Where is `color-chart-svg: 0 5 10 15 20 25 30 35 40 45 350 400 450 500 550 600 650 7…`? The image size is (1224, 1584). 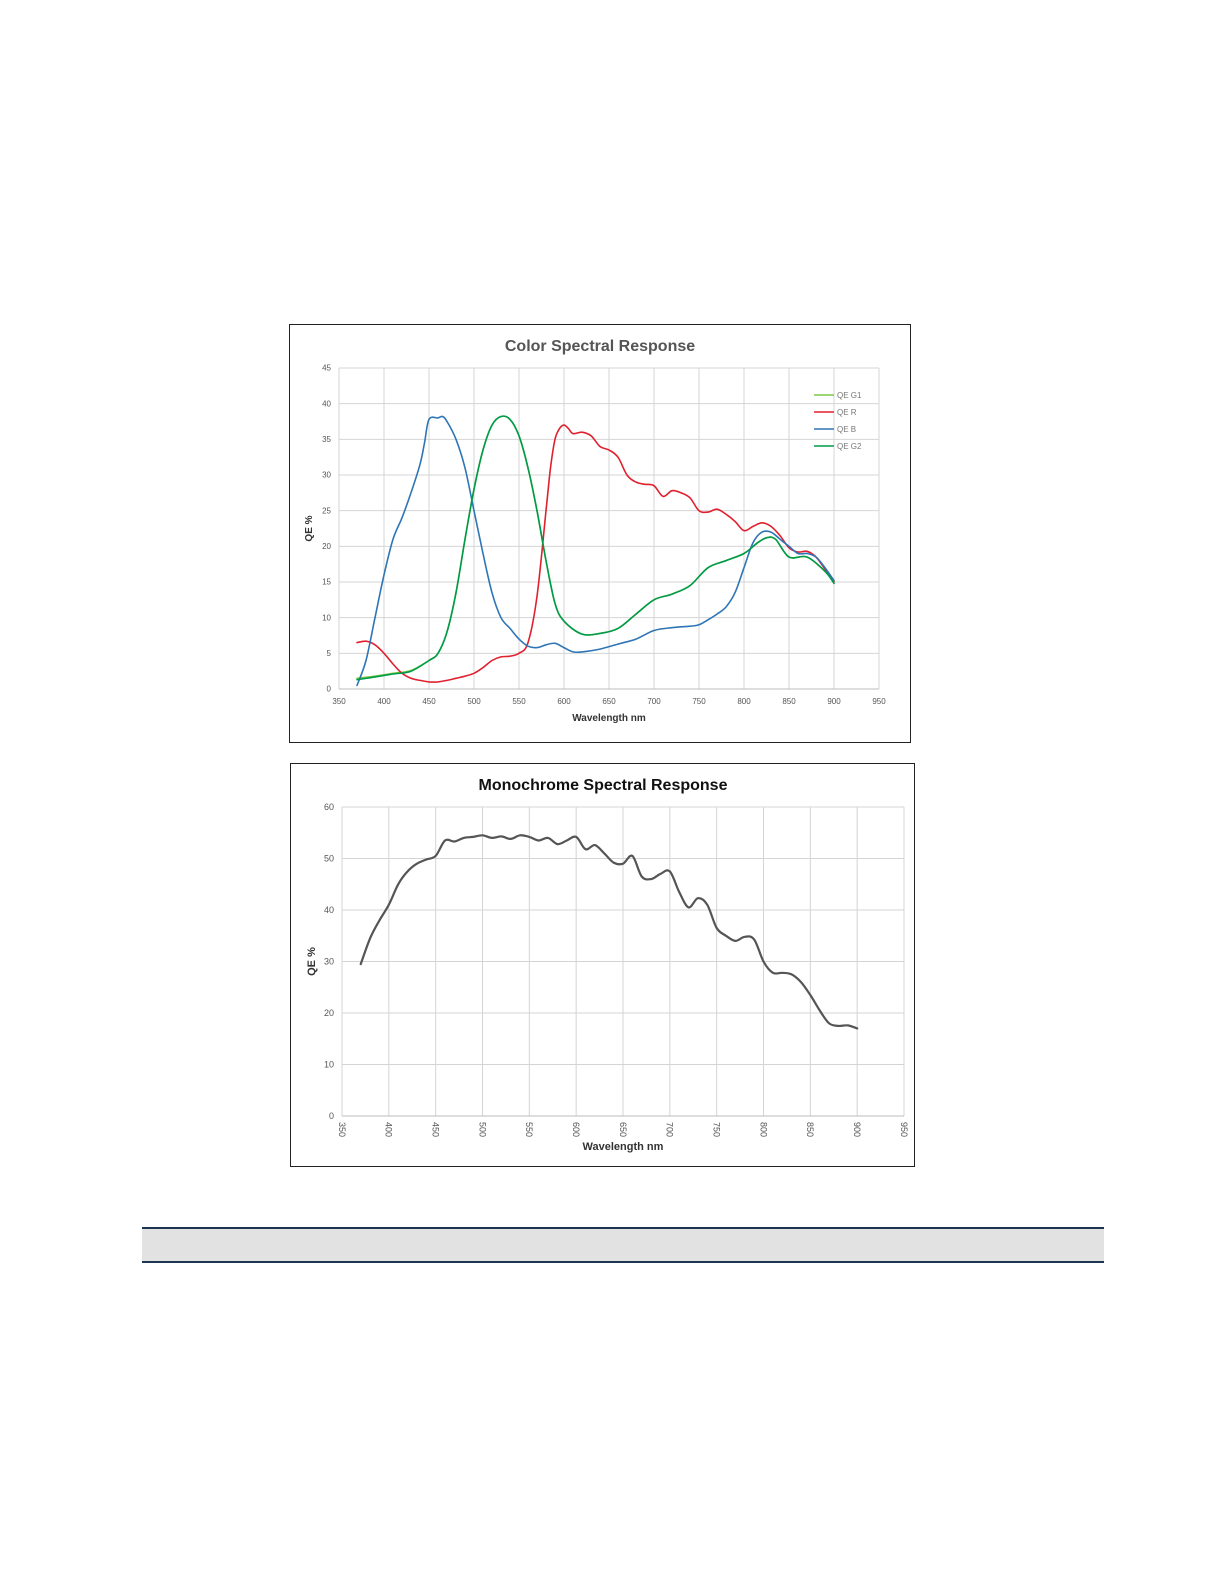 color-chart-svg: 0 5 10 15 20 25 30 35 40 45 350 400 450 500 550 600 650 7… is located at coordinates (595, 531).